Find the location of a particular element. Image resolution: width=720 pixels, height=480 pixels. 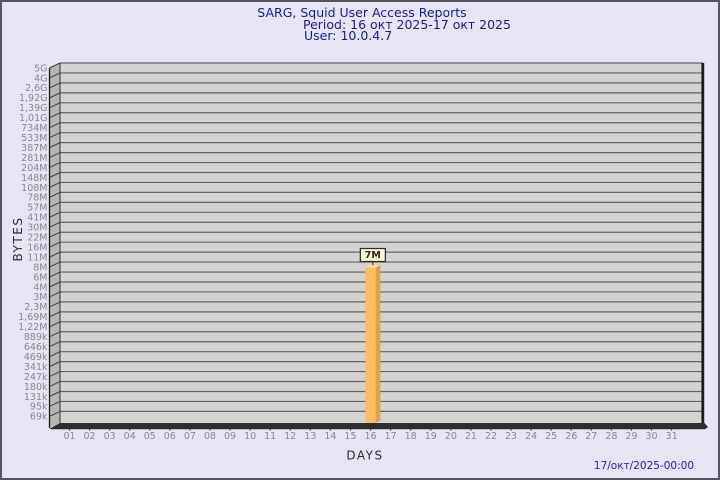

y-axis-tick-label: 2,6G is located at coordinates (36, 88).